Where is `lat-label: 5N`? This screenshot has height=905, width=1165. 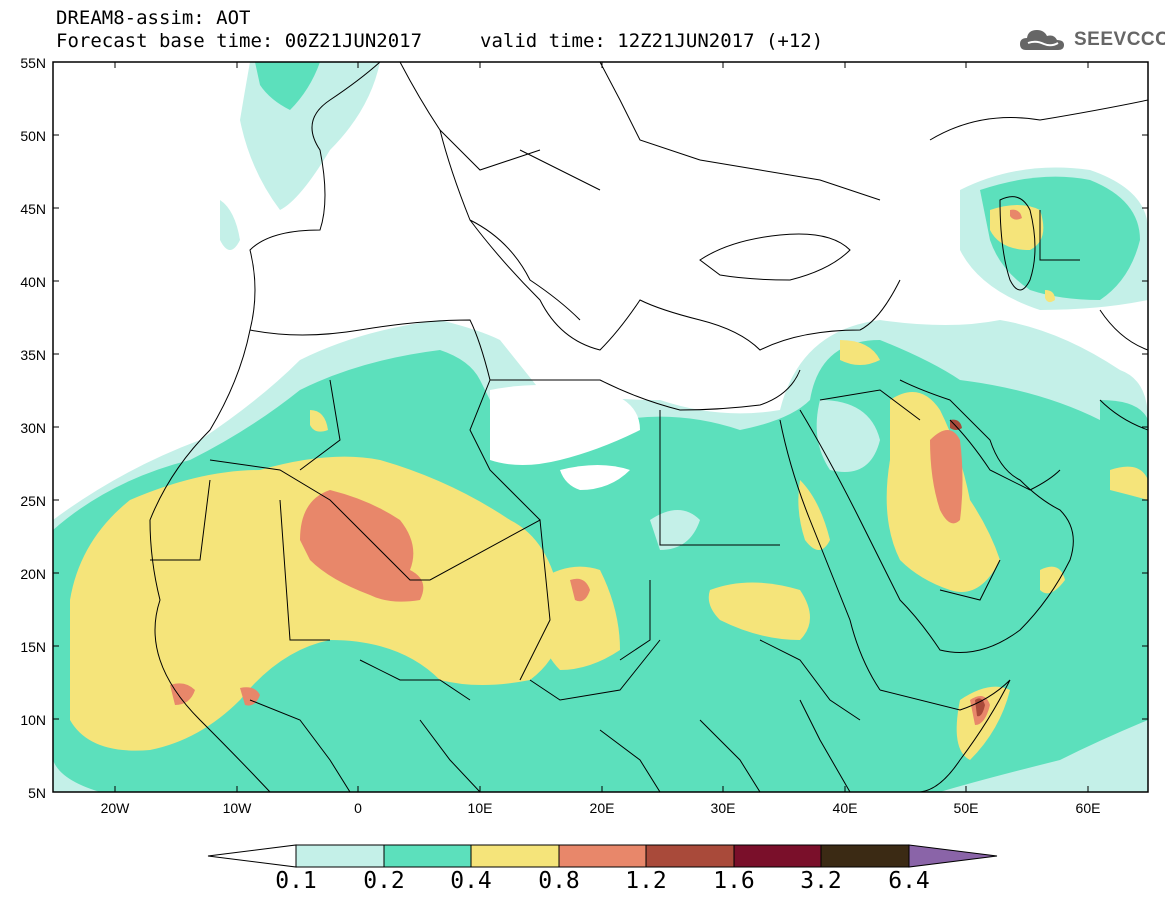 lat-label: 5N is located at coordinates (37, 793).